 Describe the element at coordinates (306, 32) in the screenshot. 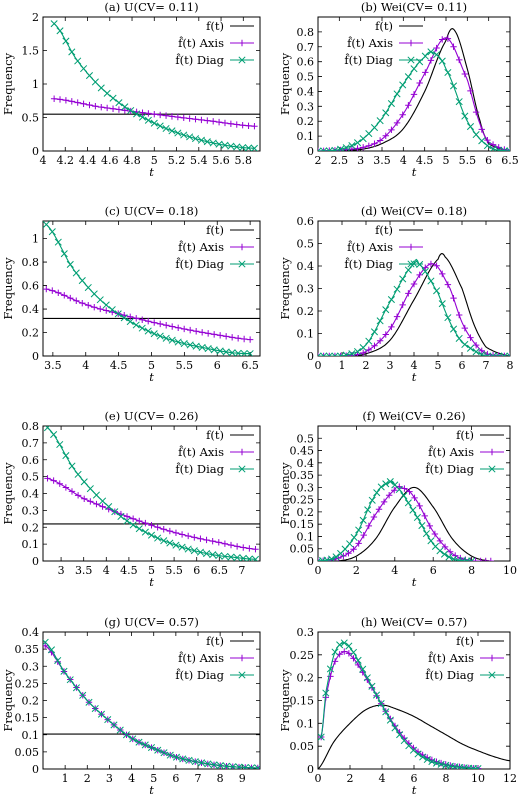

I see `y-tick-label: 0.8` at that location.